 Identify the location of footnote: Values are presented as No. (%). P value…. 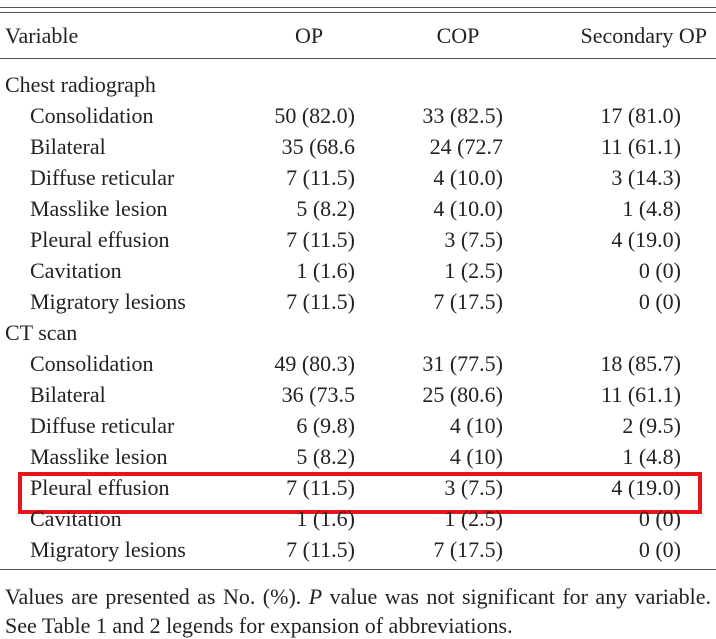
(358, 610).